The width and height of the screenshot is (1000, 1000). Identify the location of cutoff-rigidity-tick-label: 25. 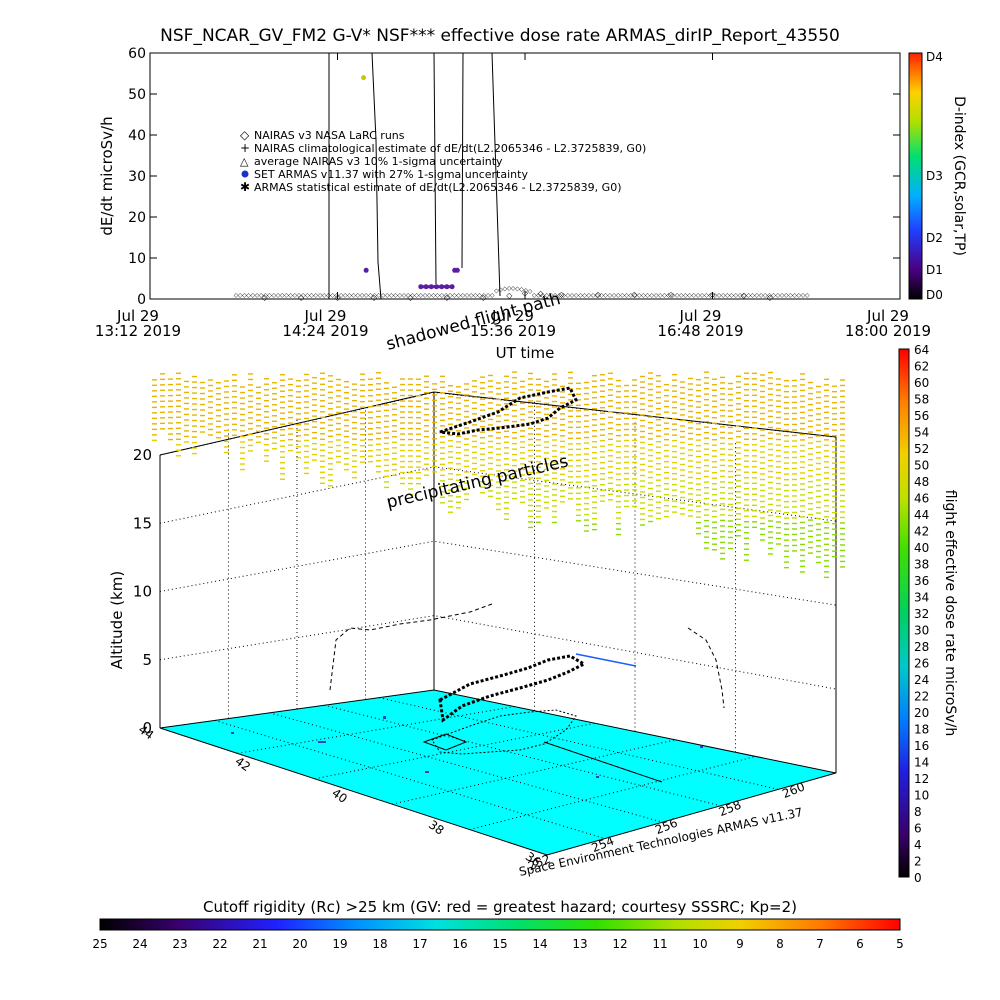
(99, 944).